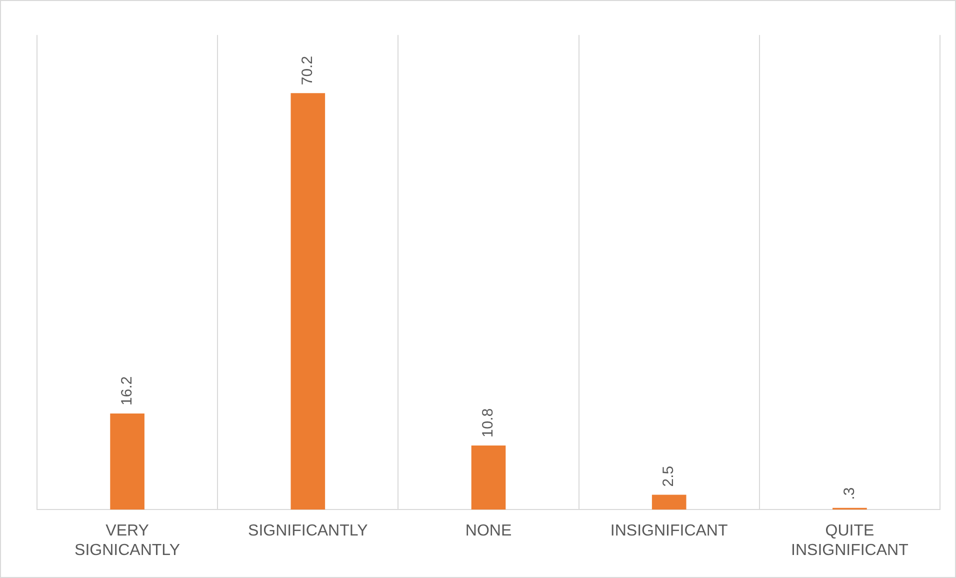 The width and height of the screenshot is (956, 578). Describe the element at coordinates (849, 493) in the screenshot. I see `data-label: .3` at that location.